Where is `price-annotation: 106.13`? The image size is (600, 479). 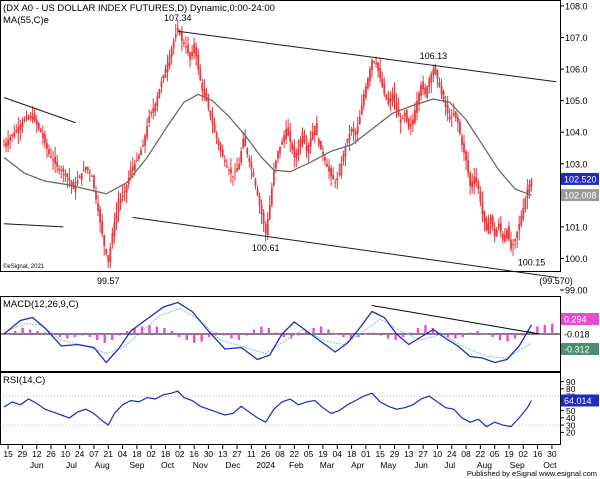 price-annotation: 106.13 is located at coordinates (434, 56).